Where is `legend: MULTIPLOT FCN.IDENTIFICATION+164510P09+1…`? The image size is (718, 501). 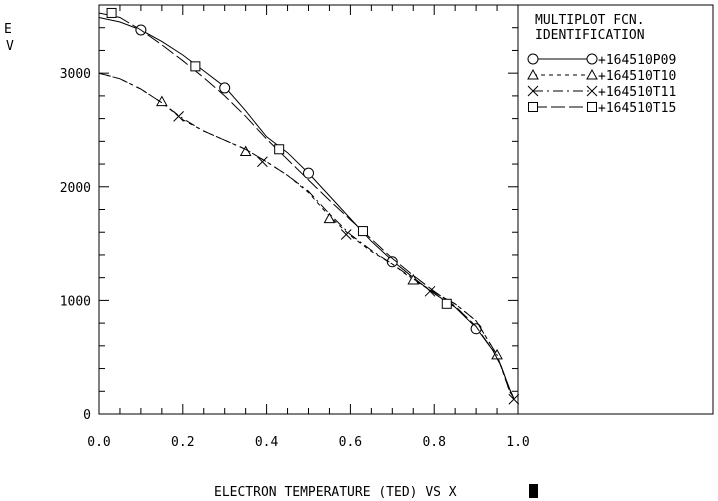 legend: MULTIPLOT FCN.IDENTIFICATION+164510P09+1… is located at coordinates (601, 64).